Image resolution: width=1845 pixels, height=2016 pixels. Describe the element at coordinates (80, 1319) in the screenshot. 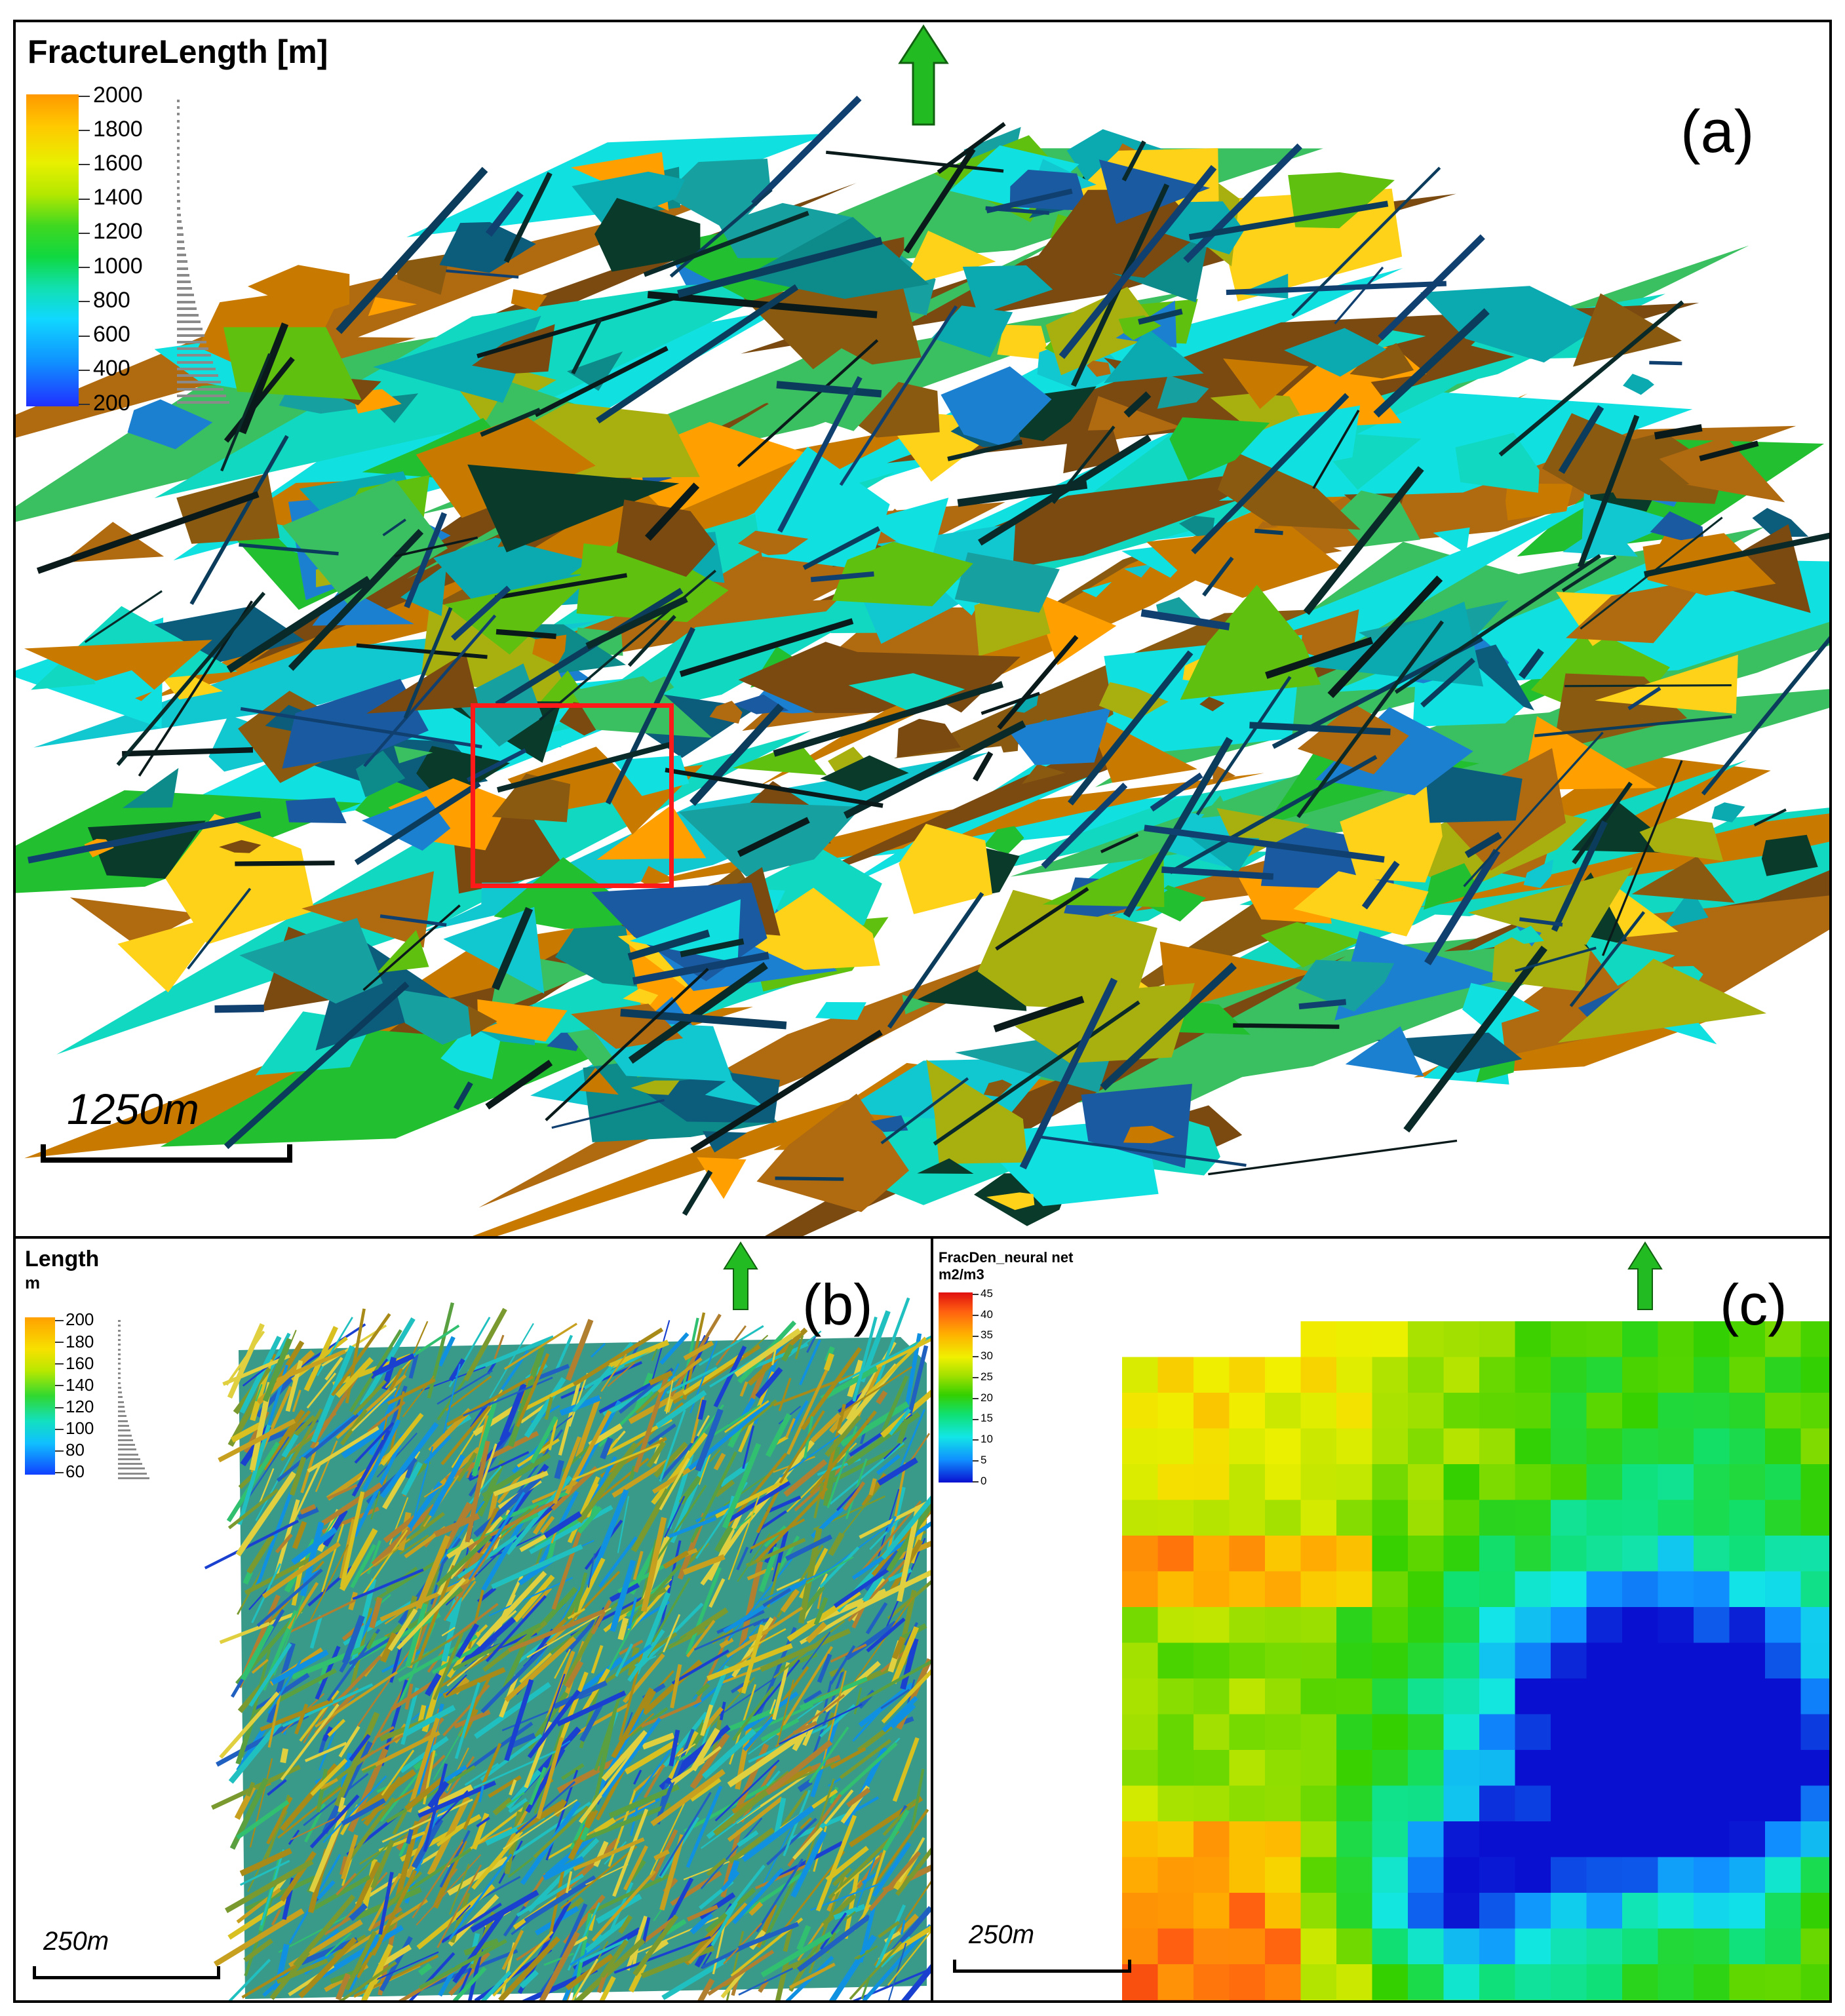

I see `tick-label: 200` at that location.